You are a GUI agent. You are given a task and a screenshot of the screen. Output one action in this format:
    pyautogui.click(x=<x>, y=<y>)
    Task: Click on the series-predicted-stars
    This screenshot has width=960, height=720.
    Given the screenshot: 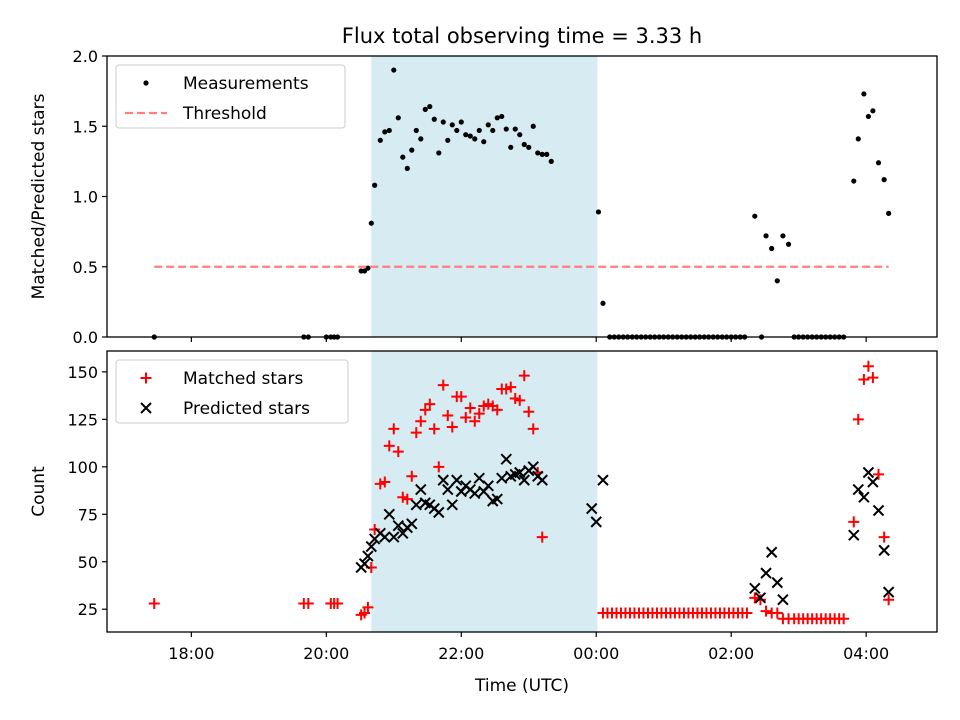 What is the action you would take?
    pyautogui.click(x=625, y=529)
    